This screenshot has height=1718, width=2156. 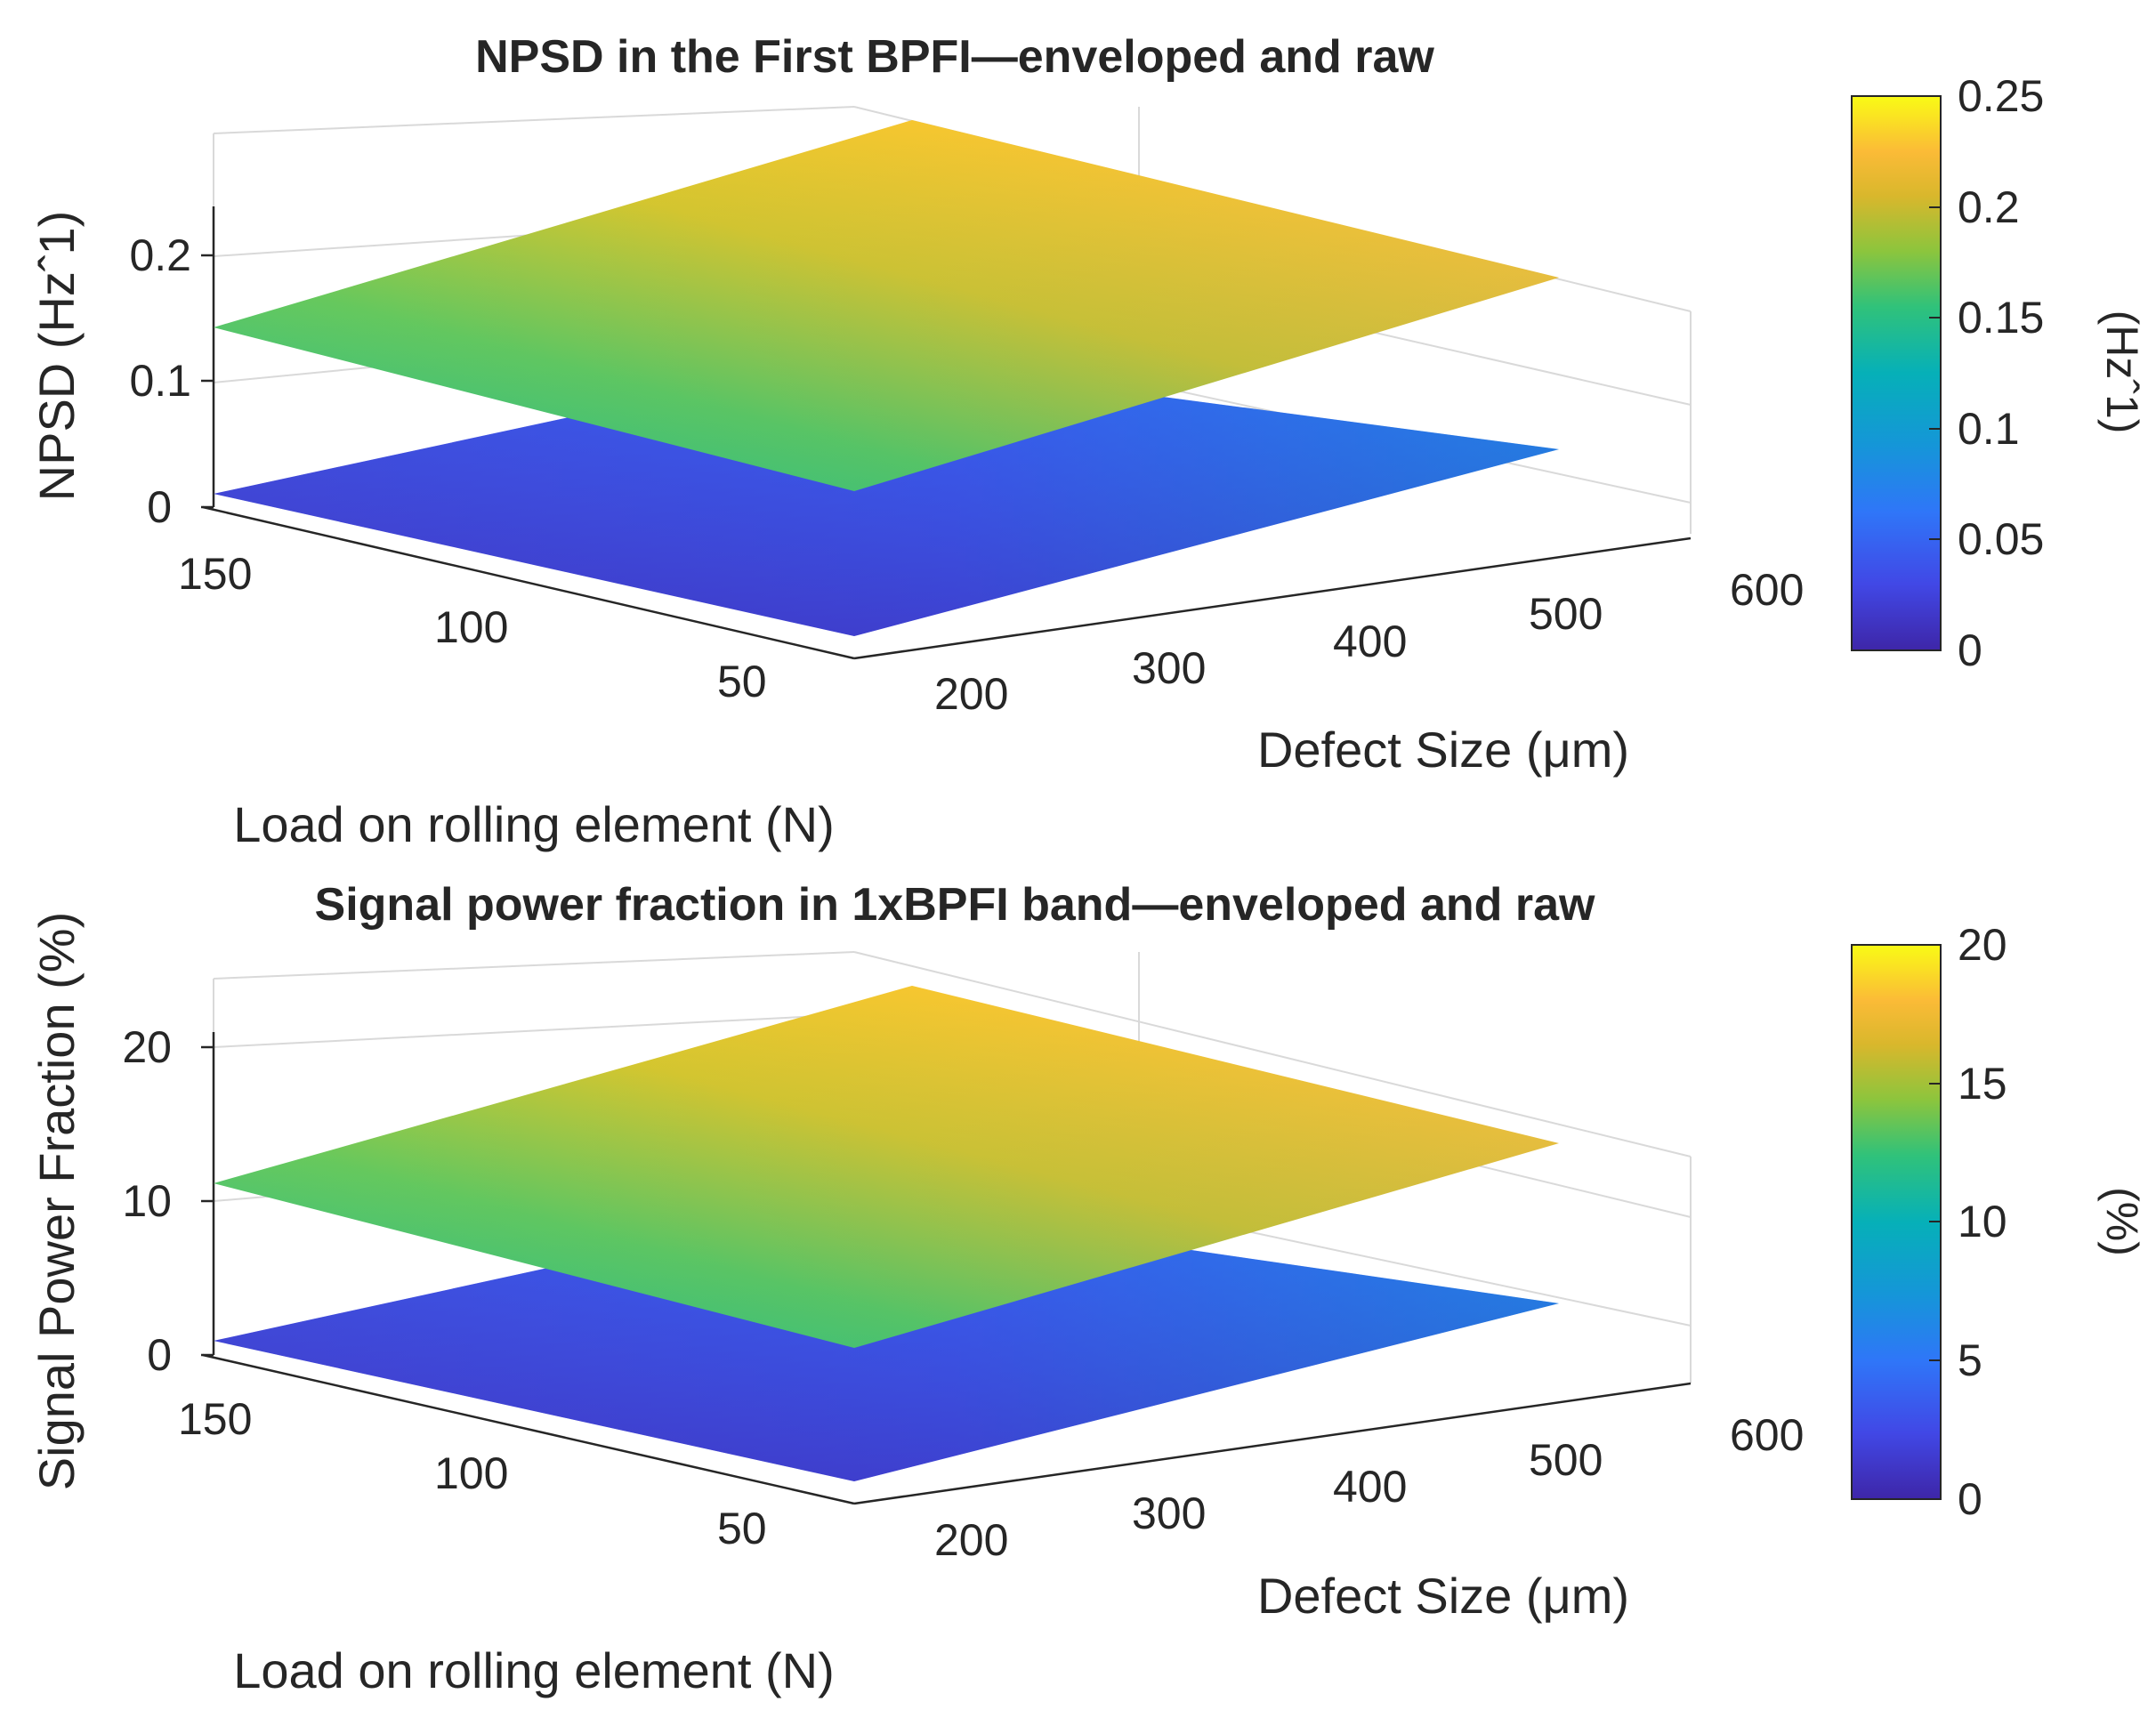 I want to click on colorbar-tick-label: 0.1, so click(x=1989, y=429).